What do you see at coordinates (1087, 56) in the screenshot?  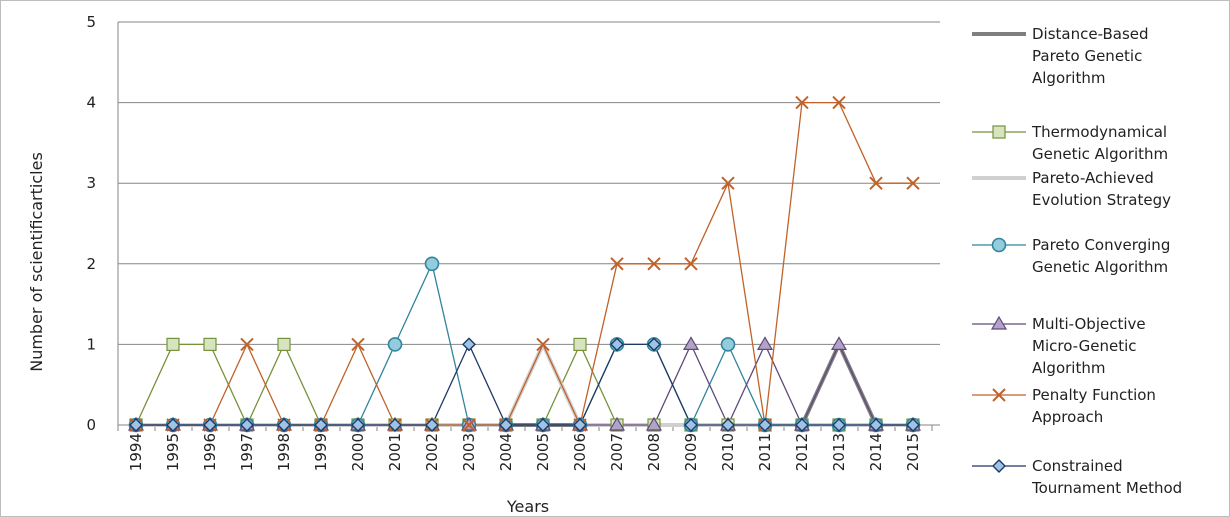 I see `legend-label: Pareto Genetic` at bounding box center [1087, 56].